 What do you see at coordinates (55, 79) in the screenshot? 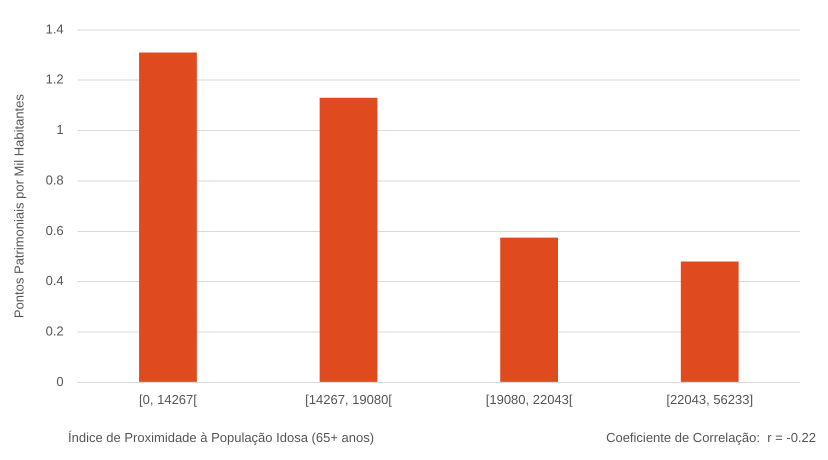
I see `y-tick-label: 1.2` at bounding box center [55, 79].